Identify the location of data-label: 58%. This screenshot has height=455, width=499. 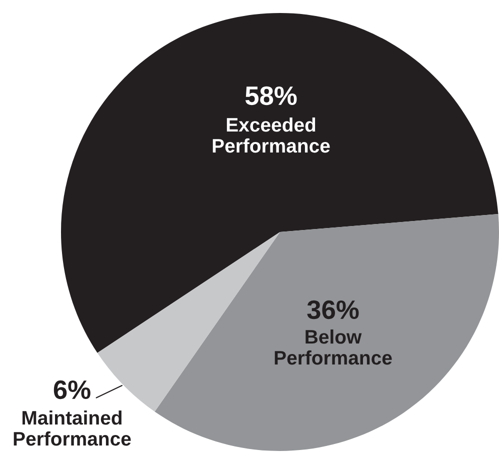
(271, 96).